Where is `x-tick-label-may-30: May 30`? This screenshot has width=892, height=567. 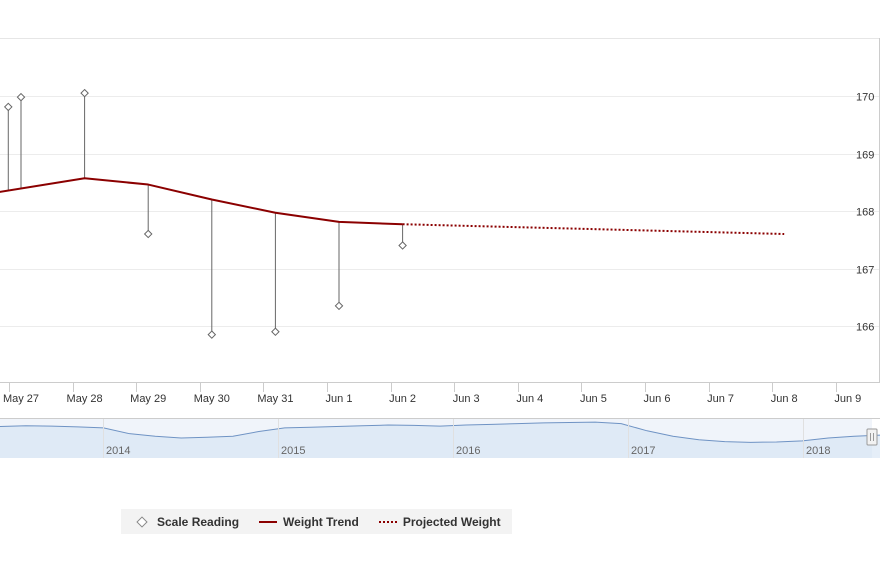
x-tick-label-may-30: May 30 is located at coordinates (212, 399).